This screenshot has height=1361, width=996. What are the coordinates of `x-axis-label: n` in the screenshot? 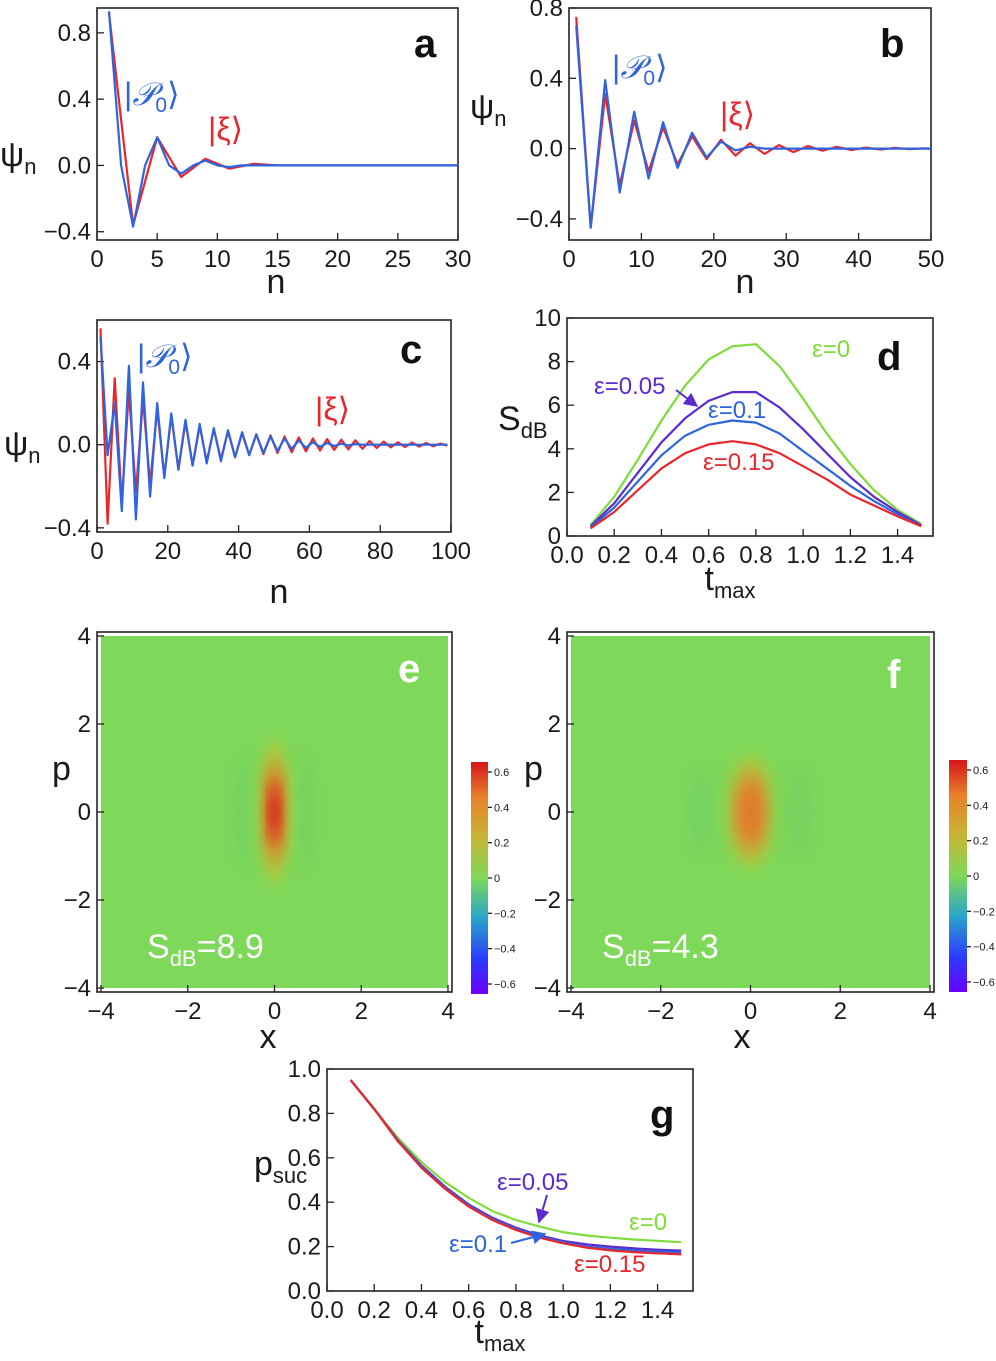 It's located at (745, 282).